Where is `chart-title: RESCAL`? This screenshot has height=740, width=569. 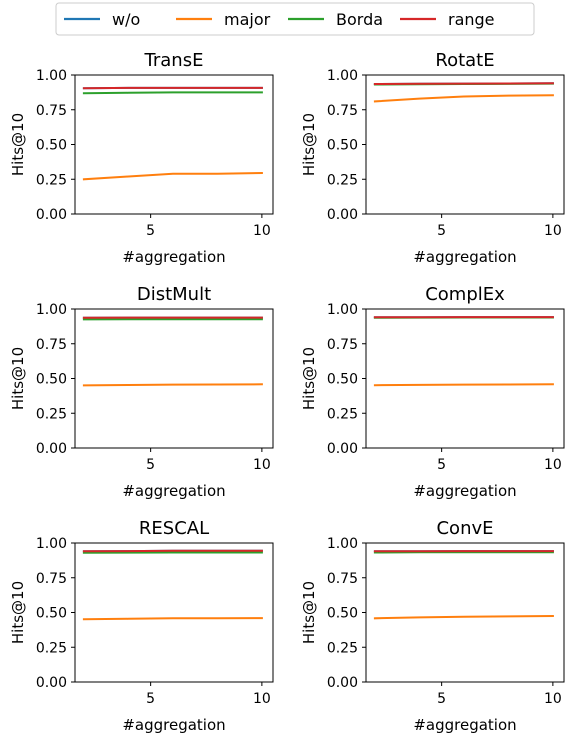
chart-title: RESCAL is located at coordinates (174, 528).